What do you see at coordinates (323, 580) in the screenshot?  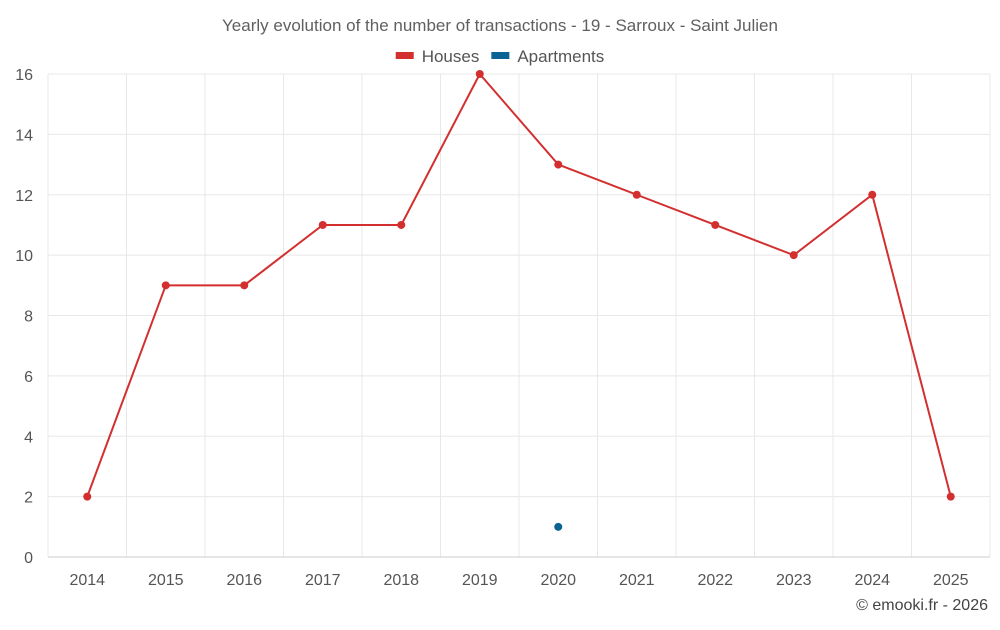 I see `x-tick-label: 2017` at bounding box center [323, 580].